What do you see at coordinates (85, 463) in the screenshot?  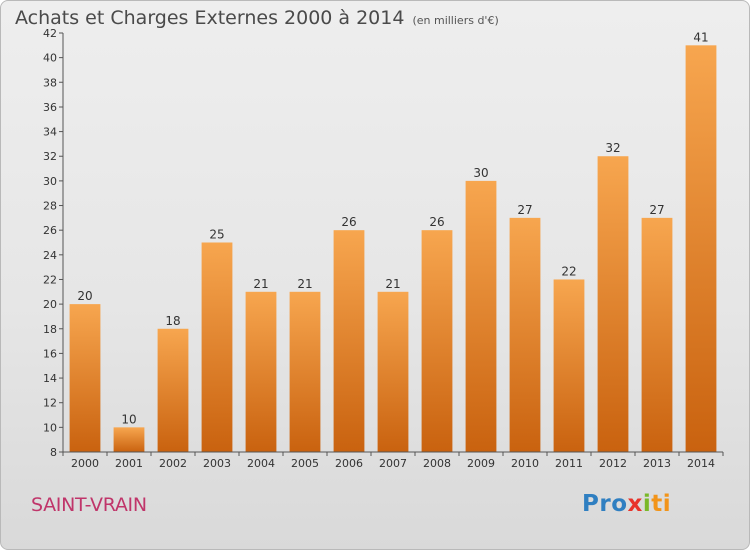 I see `x-tick-label: 2000` at bounding box center [85, 463].